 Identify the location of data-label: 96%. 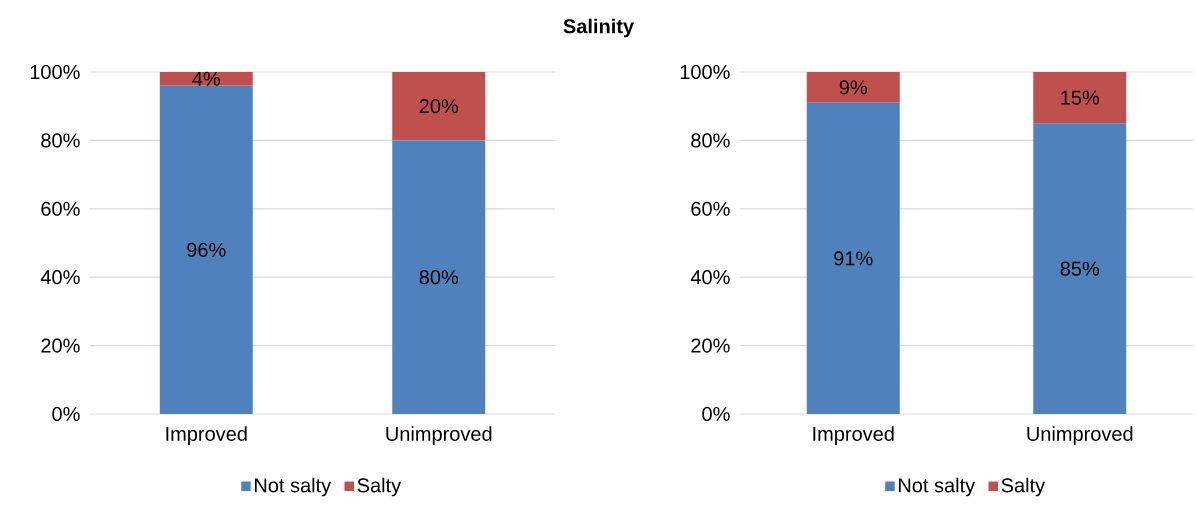
(206, 249).